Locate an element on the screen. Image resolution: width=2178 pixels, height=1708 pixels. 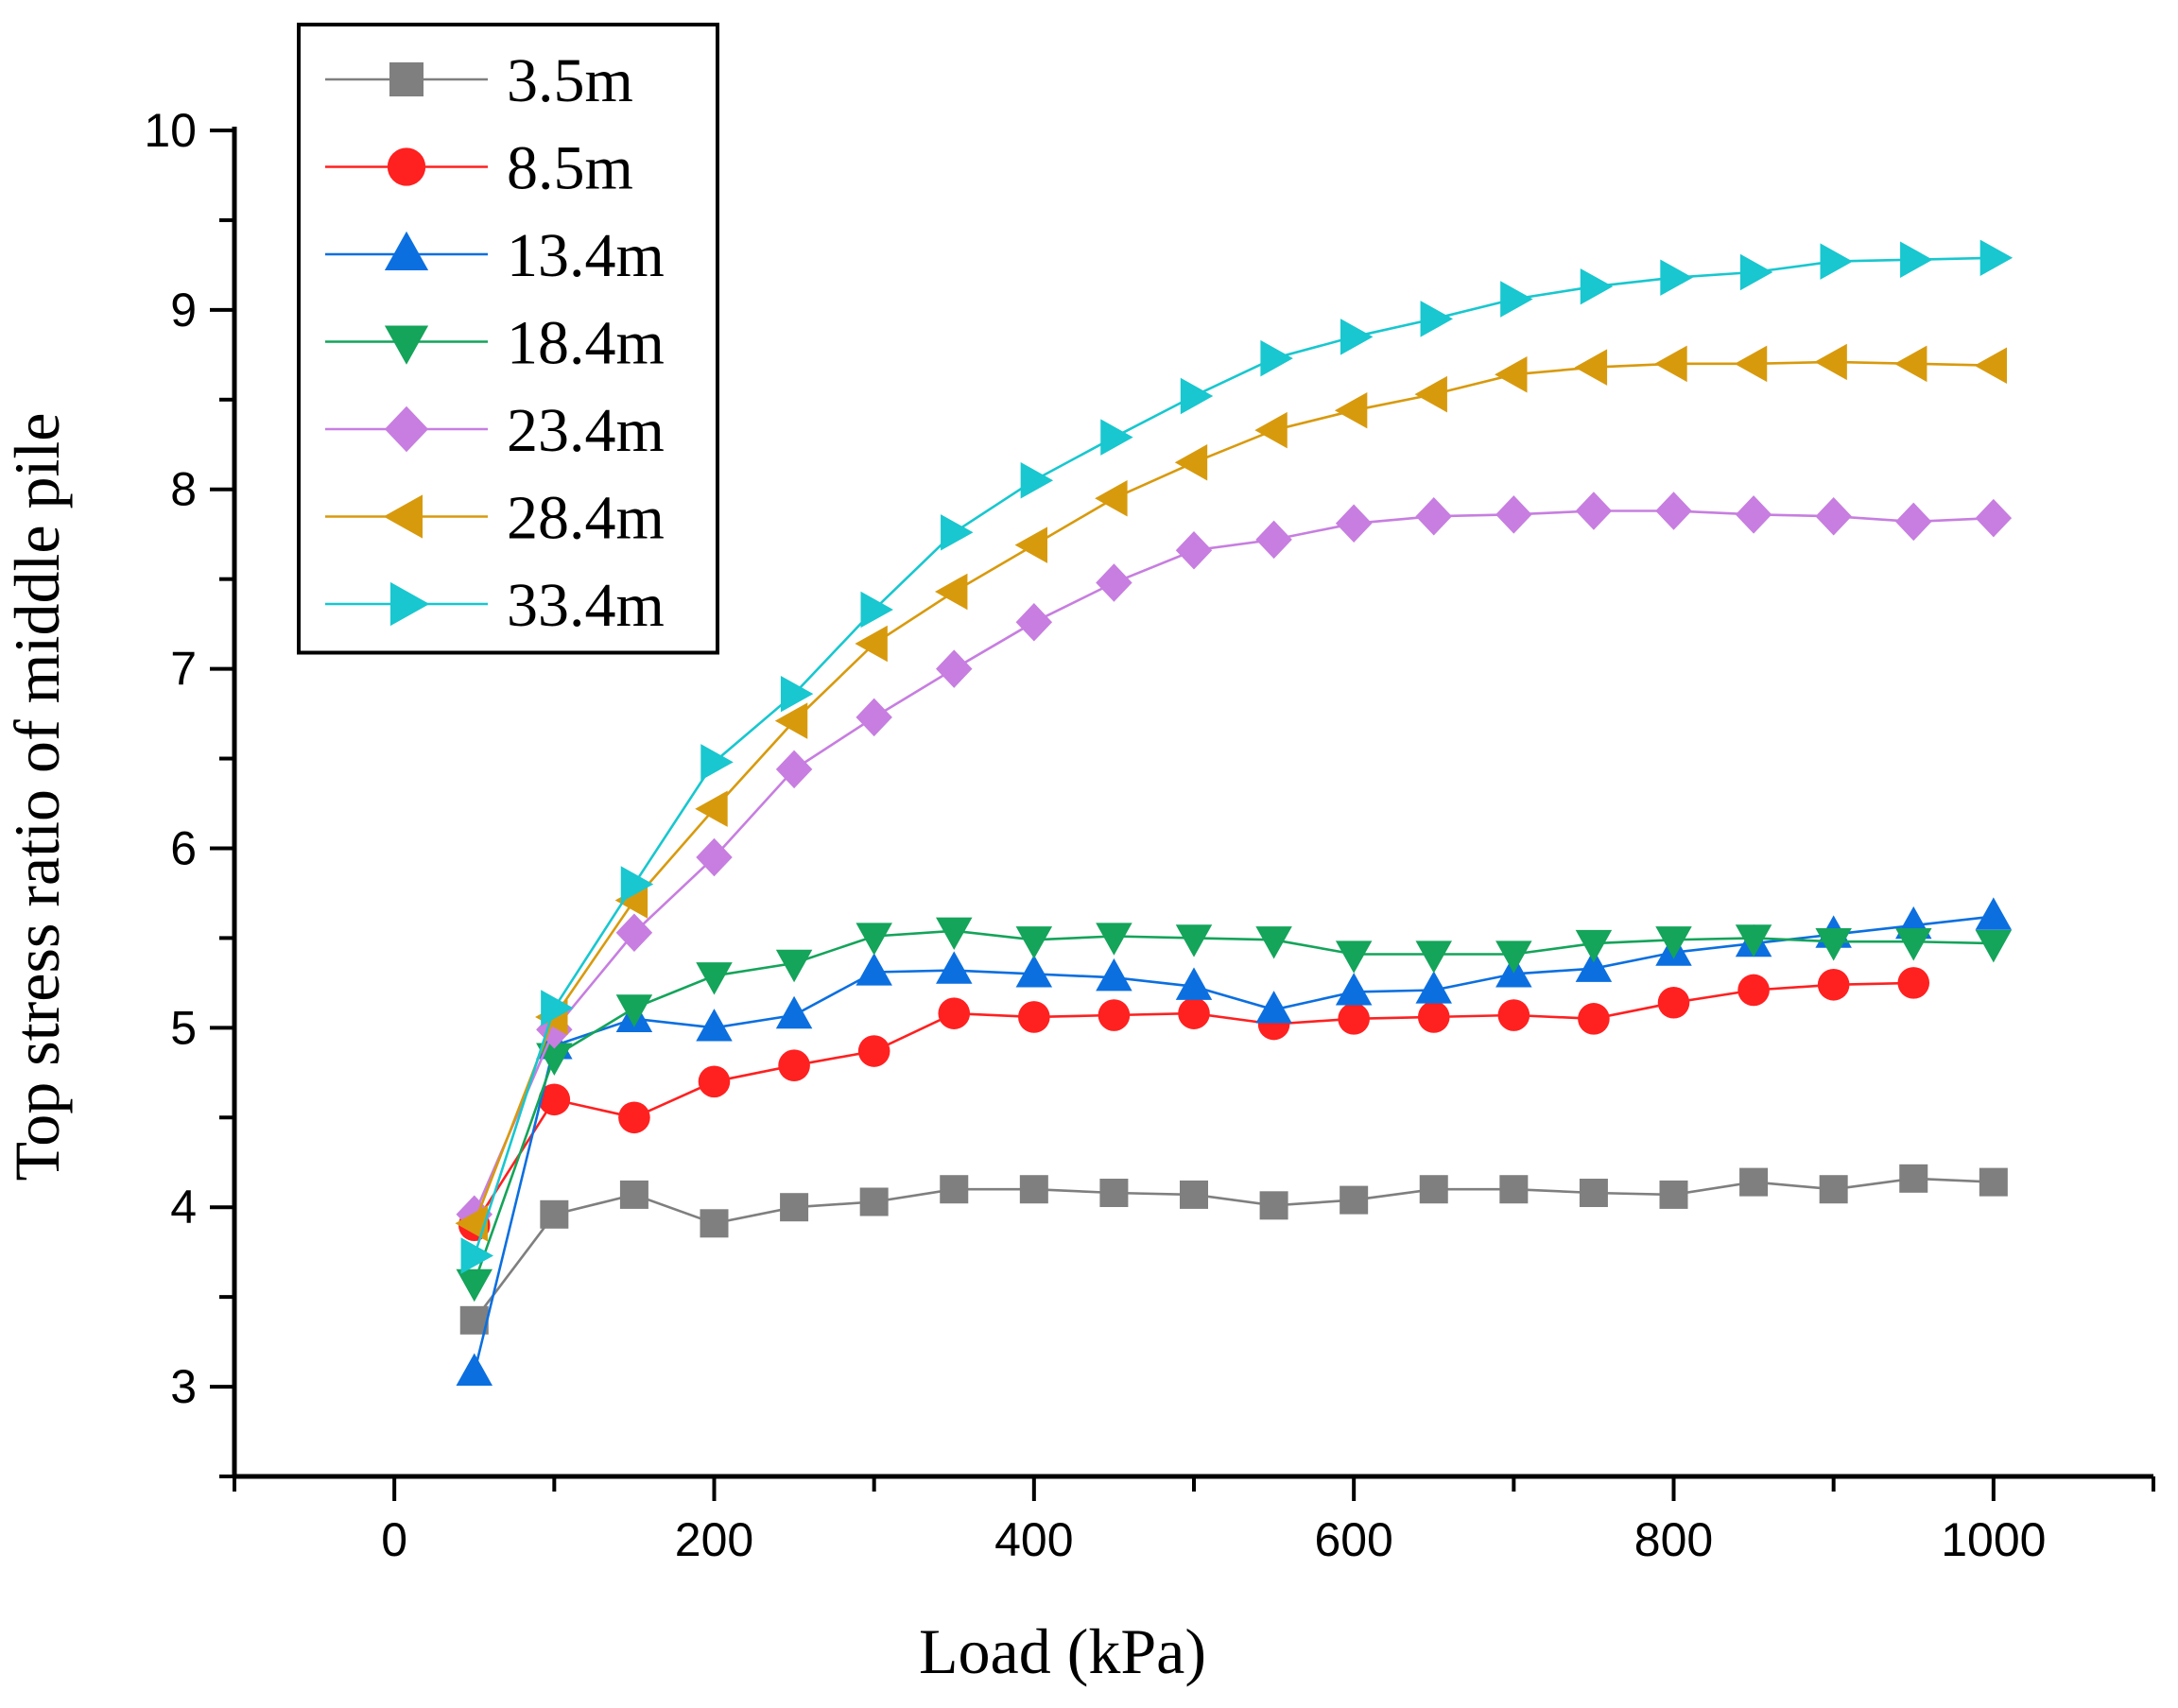
legend-label: 3.5m is located at coordinates (570, 80).